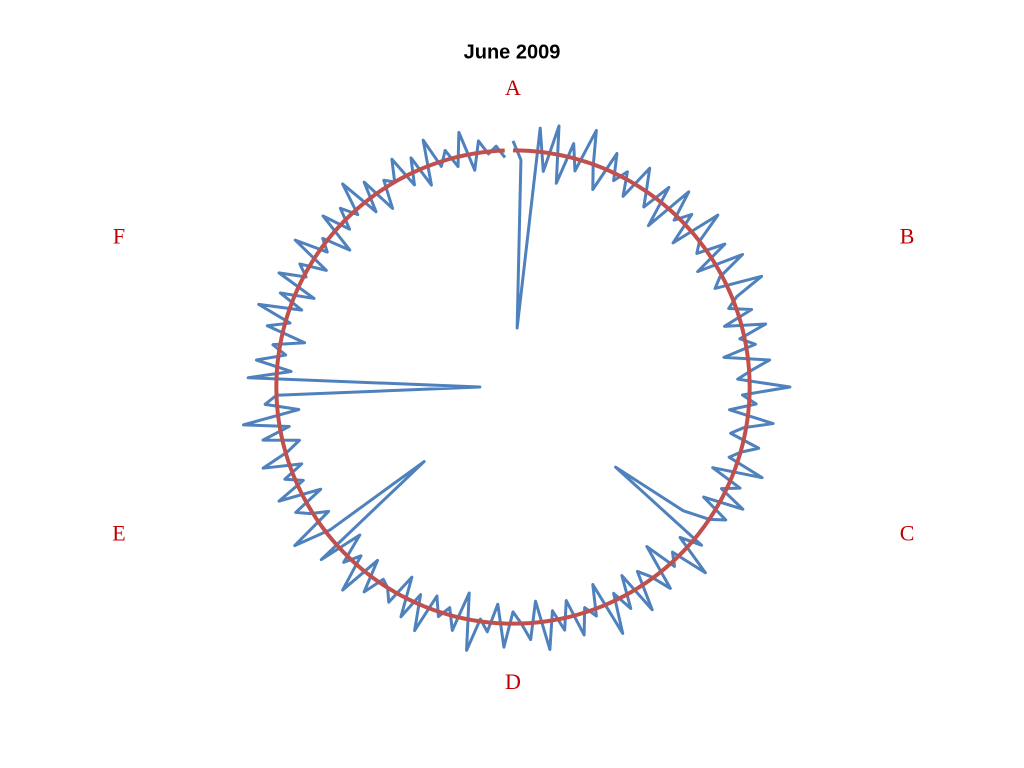 This screenshot has height=768, width=1024. Describe the element at coordinates (118, 533) in the screenshot. I see `category-label: E` at that location.